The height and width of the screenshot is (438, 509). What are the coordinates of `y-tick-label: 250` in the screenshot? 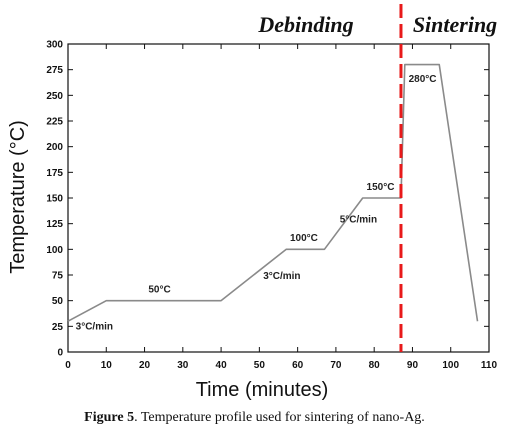 It's located at (54, 96).